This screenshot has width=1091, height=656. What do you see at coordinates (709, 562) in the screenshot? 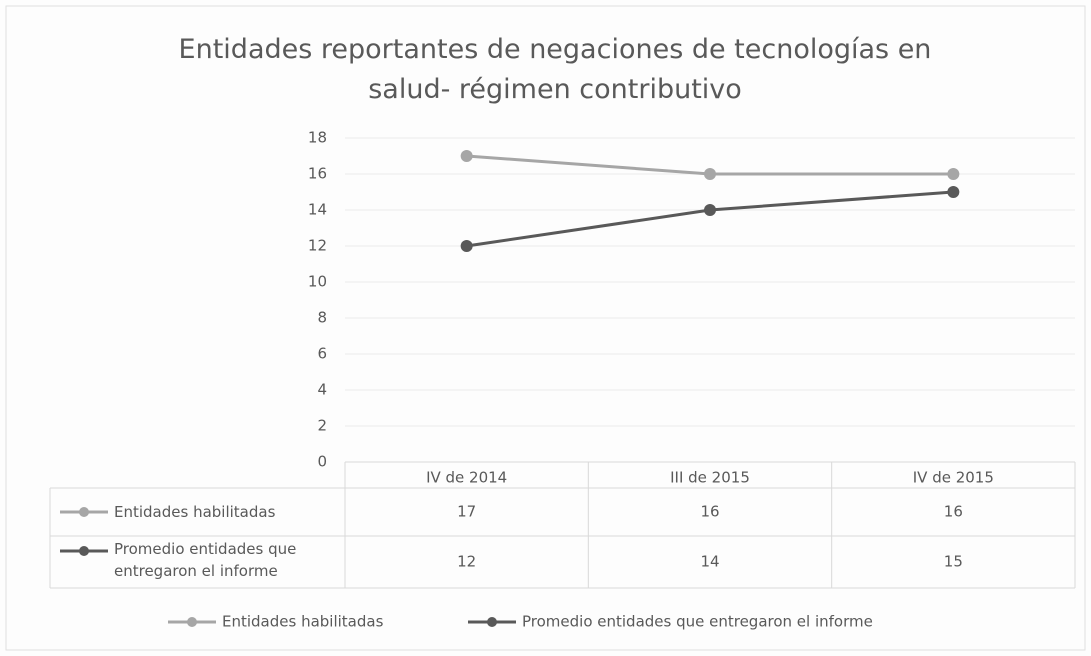
I see `table-value: 14` at bounding box center [709, 562].